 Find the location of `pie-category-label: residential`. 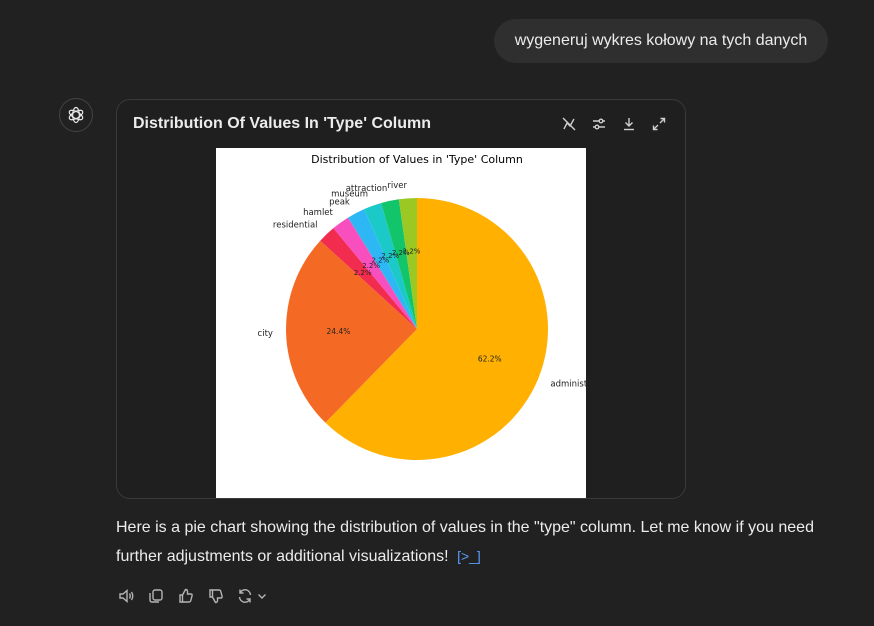

pie-category-label: residential is located at coordinates (295, 226).